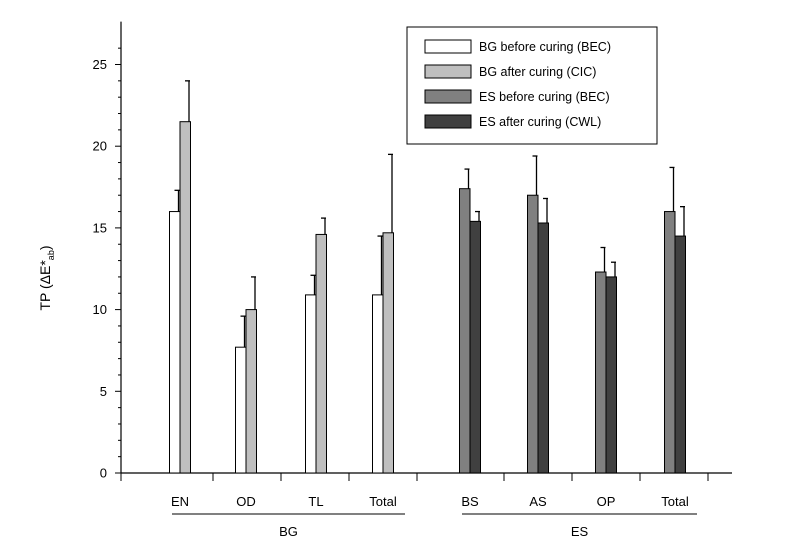 The width and height of the screenshot is (787, 550). What do you see at coordinates (315, 501) in the screenshot?
I see `x-category-label: TL` at bounding box center [315, 501].